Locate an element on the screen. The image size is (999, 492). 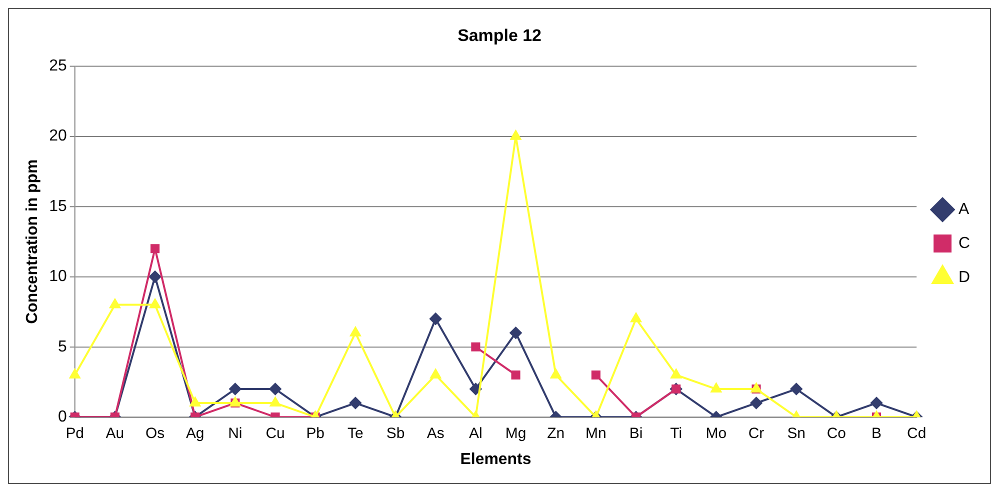
x-tick-label: Co is located at coordinates (836, 433).